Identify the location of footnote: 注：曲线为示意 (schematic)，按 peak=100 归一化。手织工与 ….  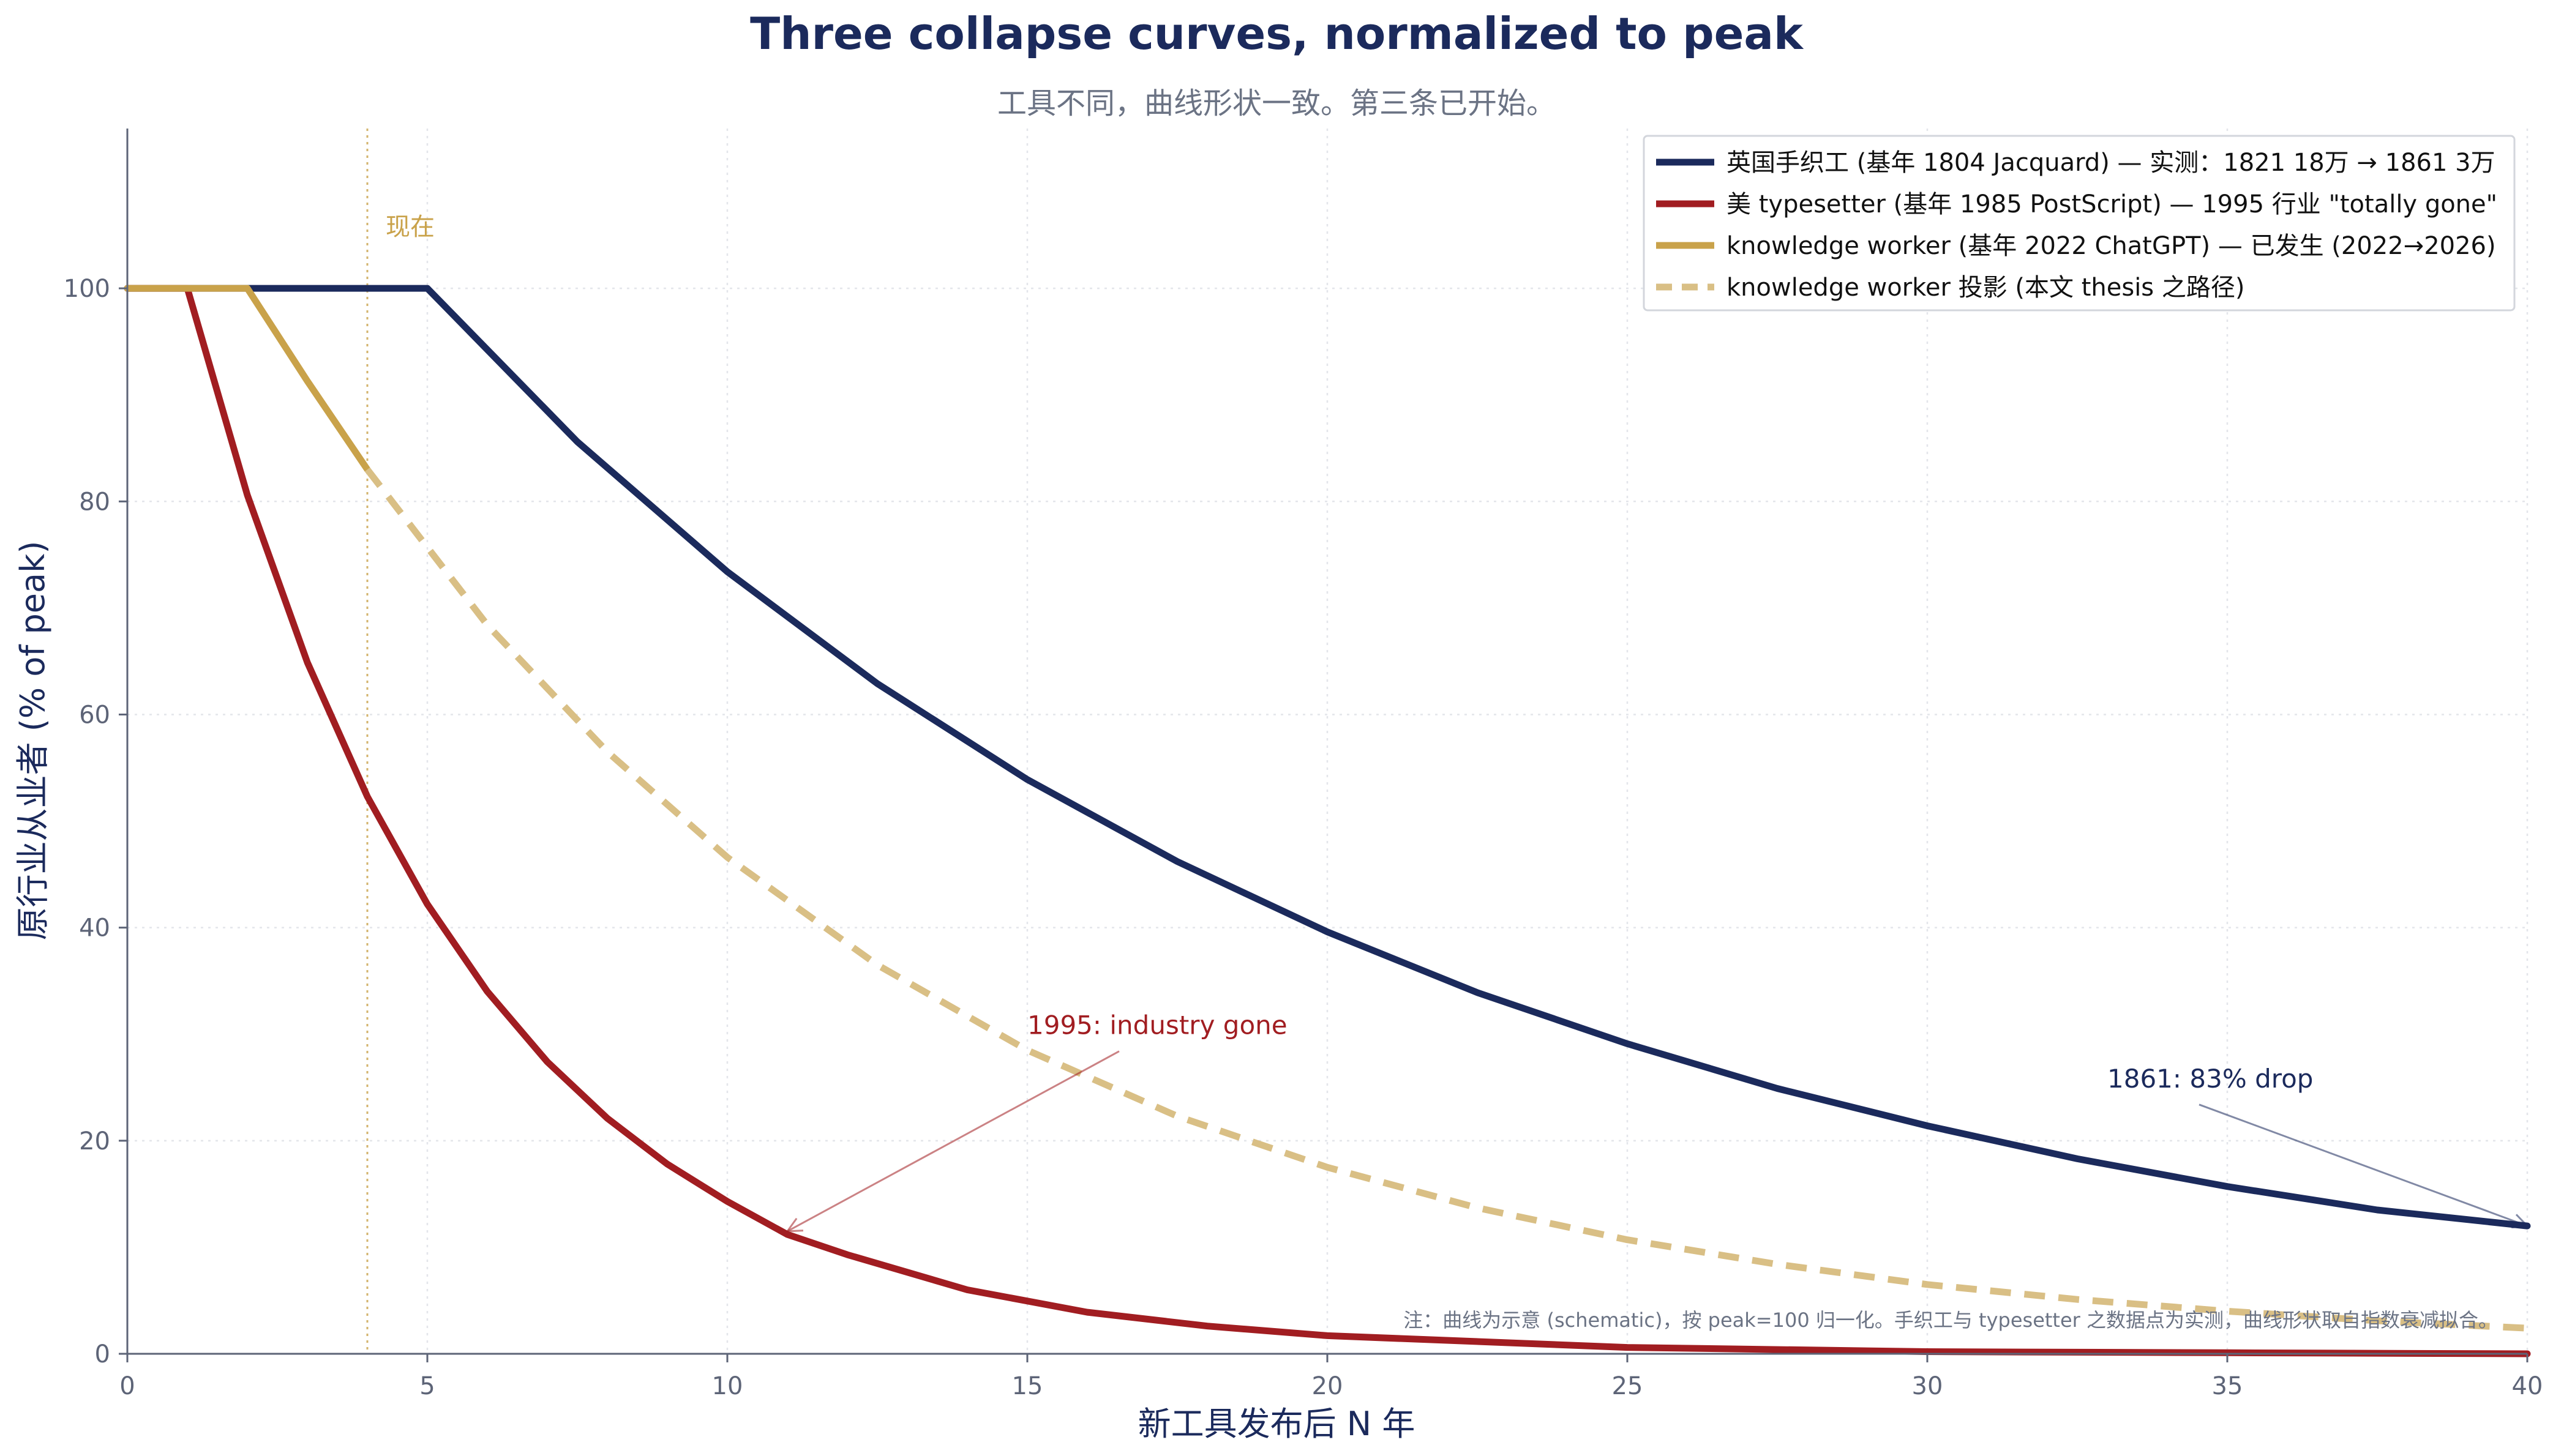
(1951, 1320).